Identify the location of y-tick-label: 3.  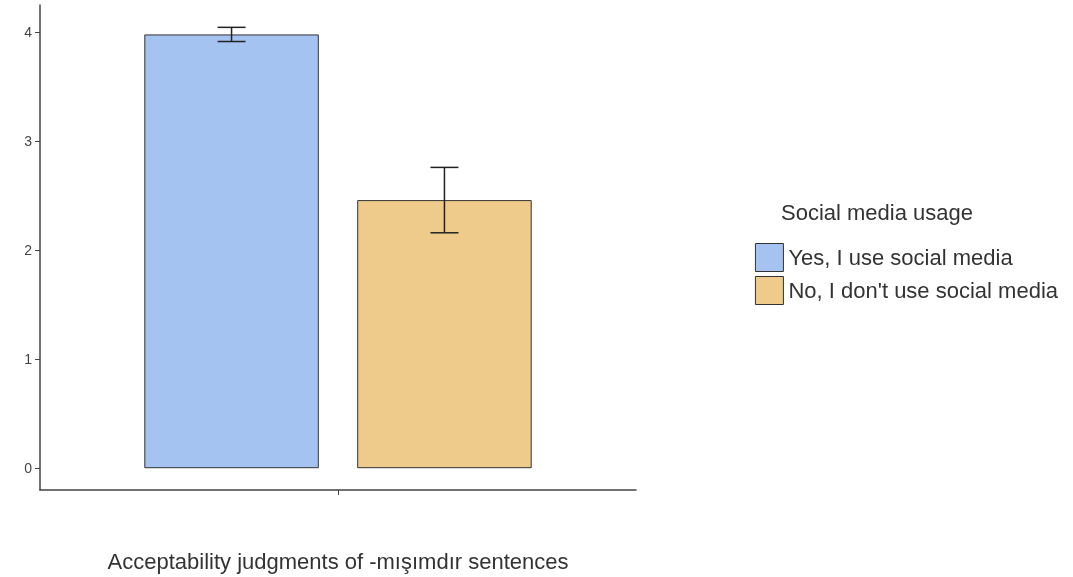
(28, 141).